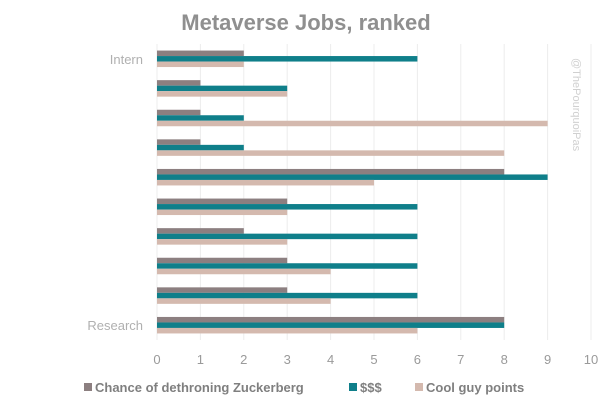 The width and height of the screenshot is (612, 408). Describe the element at coordinates (371, 387) in the screenshot. I see `legend-label: $$$` at that location.